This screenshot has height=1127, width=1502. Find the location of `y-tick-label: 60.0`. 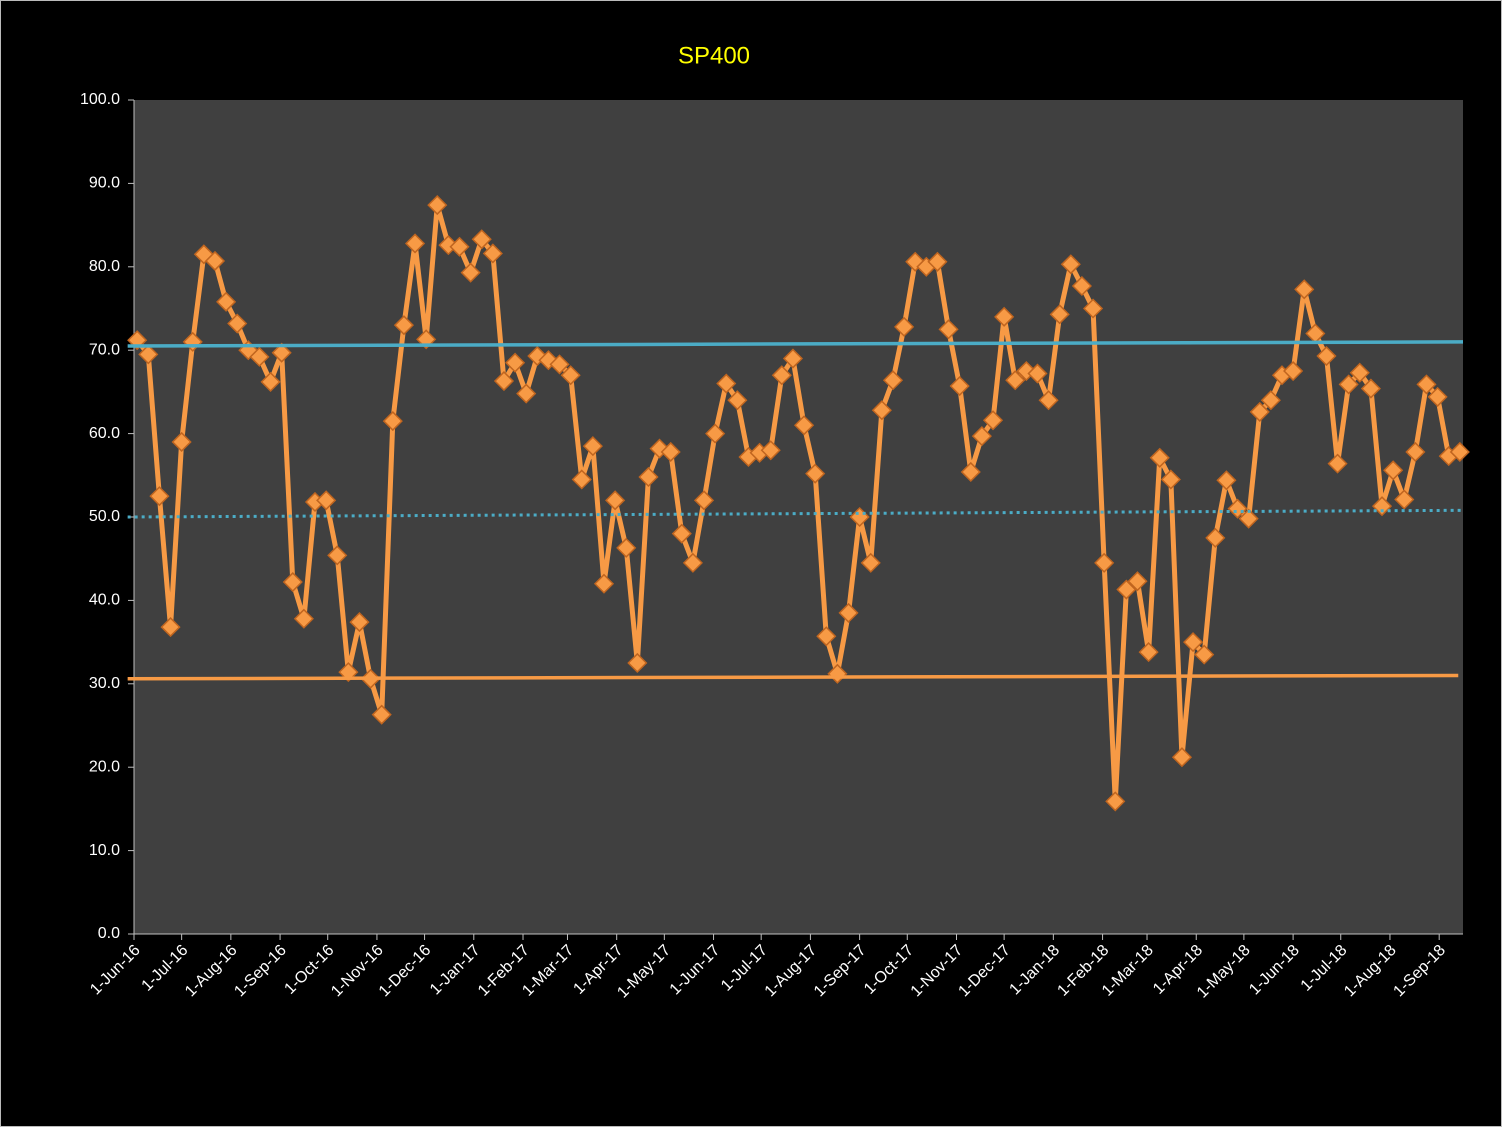

y-tick-label: 60.0 is located at coordinates (104, 433).